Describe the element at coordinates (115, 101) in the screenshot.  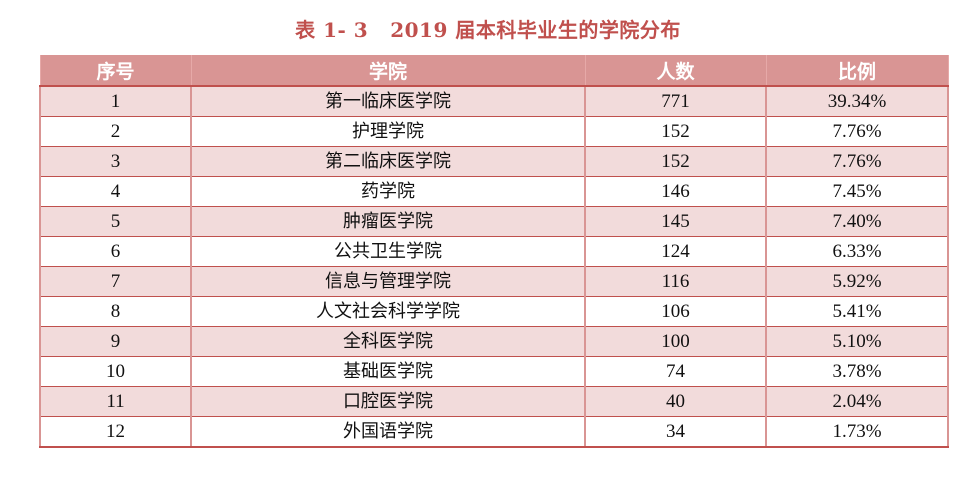
I see `cell-index: 1` at that location.